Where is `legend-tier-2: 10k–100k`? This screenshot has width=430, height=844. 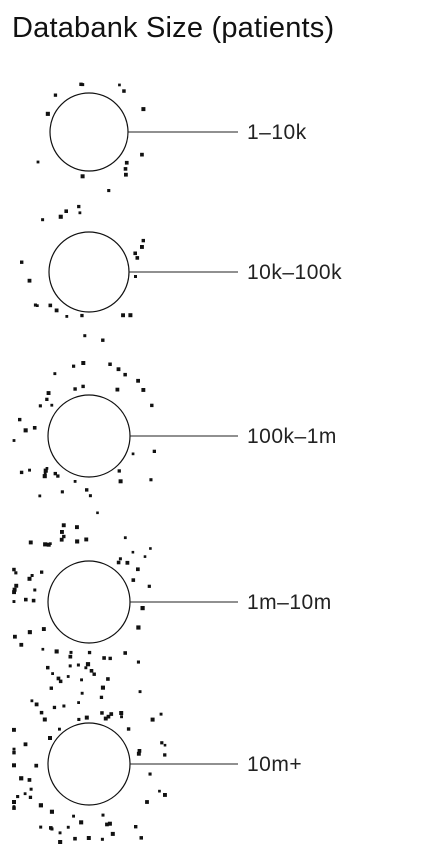 legend-tier-2: 10k–100k is located at coordinates (181, 273).